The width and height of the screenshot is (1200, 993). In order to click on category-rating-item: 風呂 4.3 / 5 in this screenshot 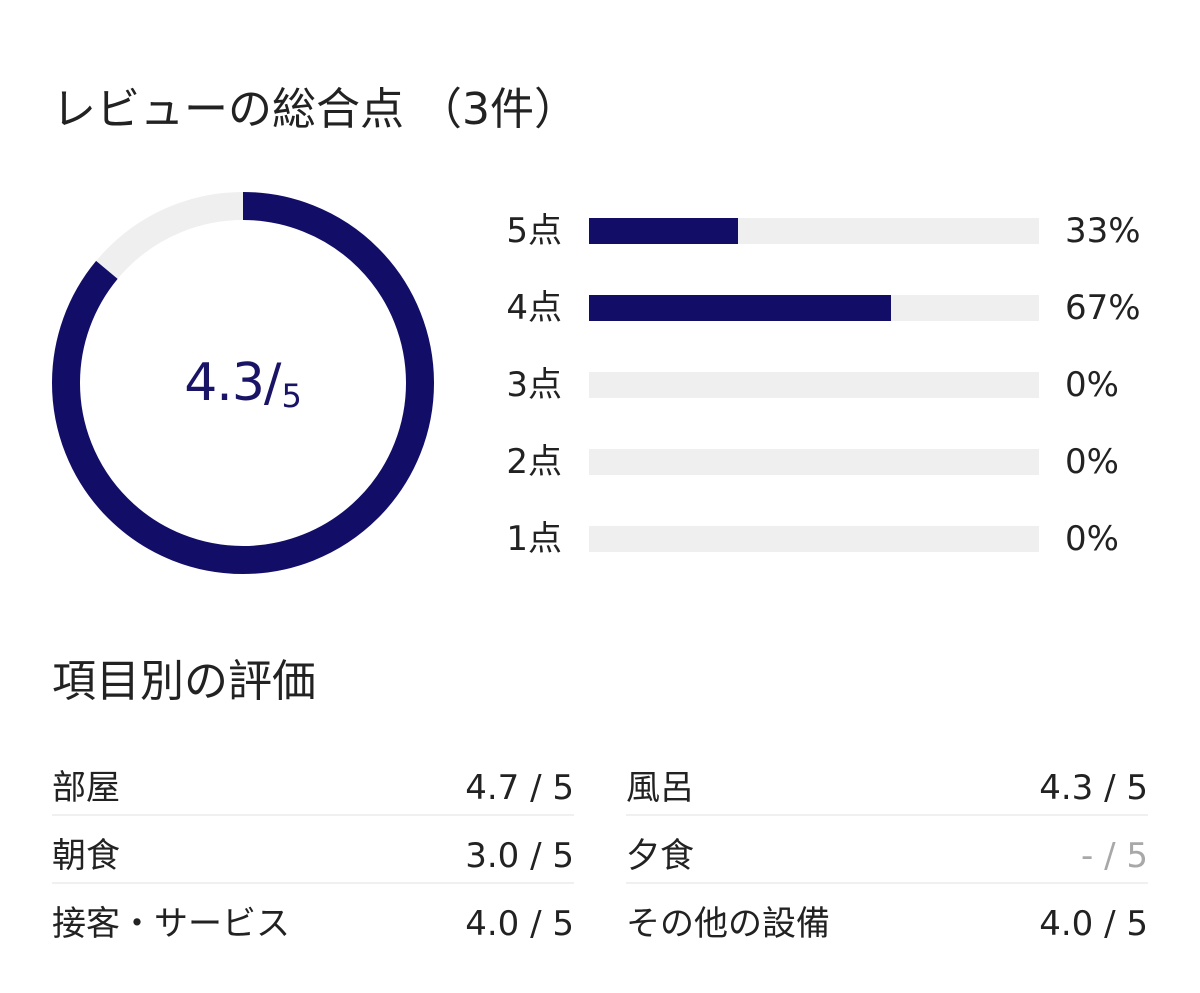, I will do `click(887, 788)`.